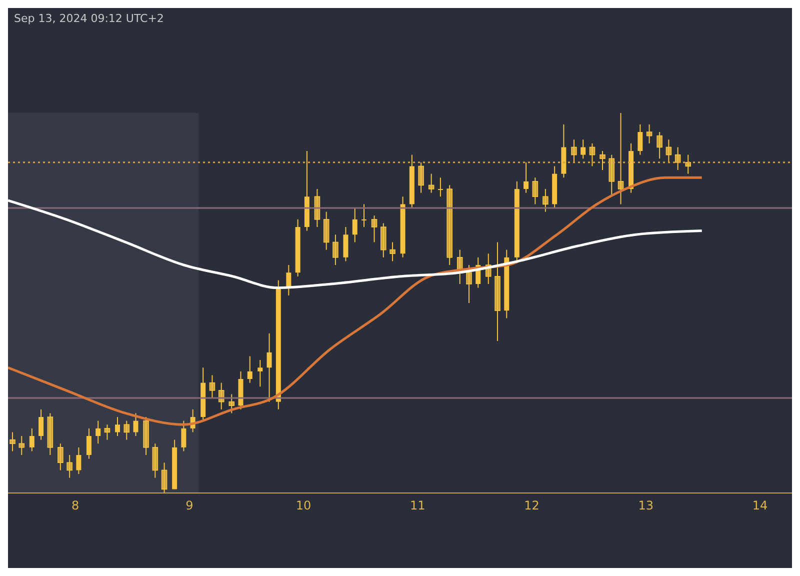 This screenshot has width=800, height=576. I want to click on x-tick-label: 8, so click(76, 505).